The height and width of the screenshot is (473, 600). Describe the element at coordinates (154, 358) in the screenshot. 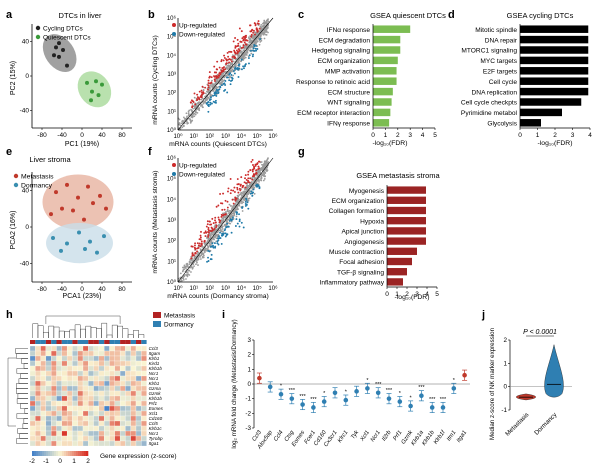

I see `h-row-label-2: Klrb1` at that location.